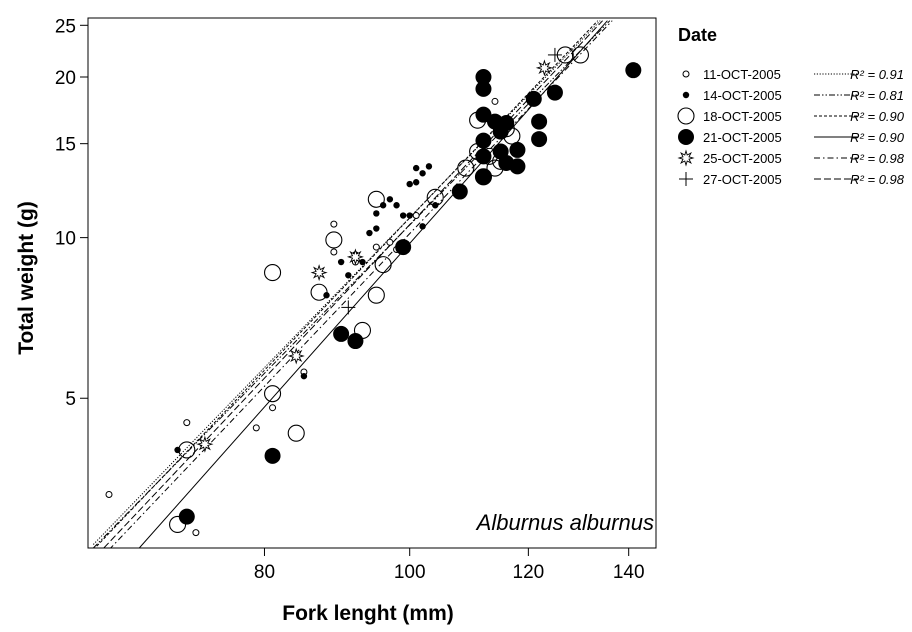  Describe the element at coordinates (742, 137) in the screenshot. I see `legend-label: 21-OCT-2005` at that location.